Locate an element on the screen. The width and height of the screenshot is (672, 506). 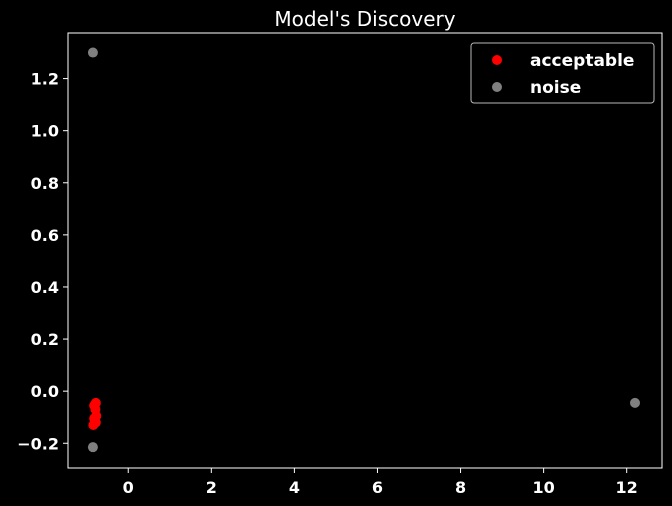
legend-box is located at coordinates (562, 73).